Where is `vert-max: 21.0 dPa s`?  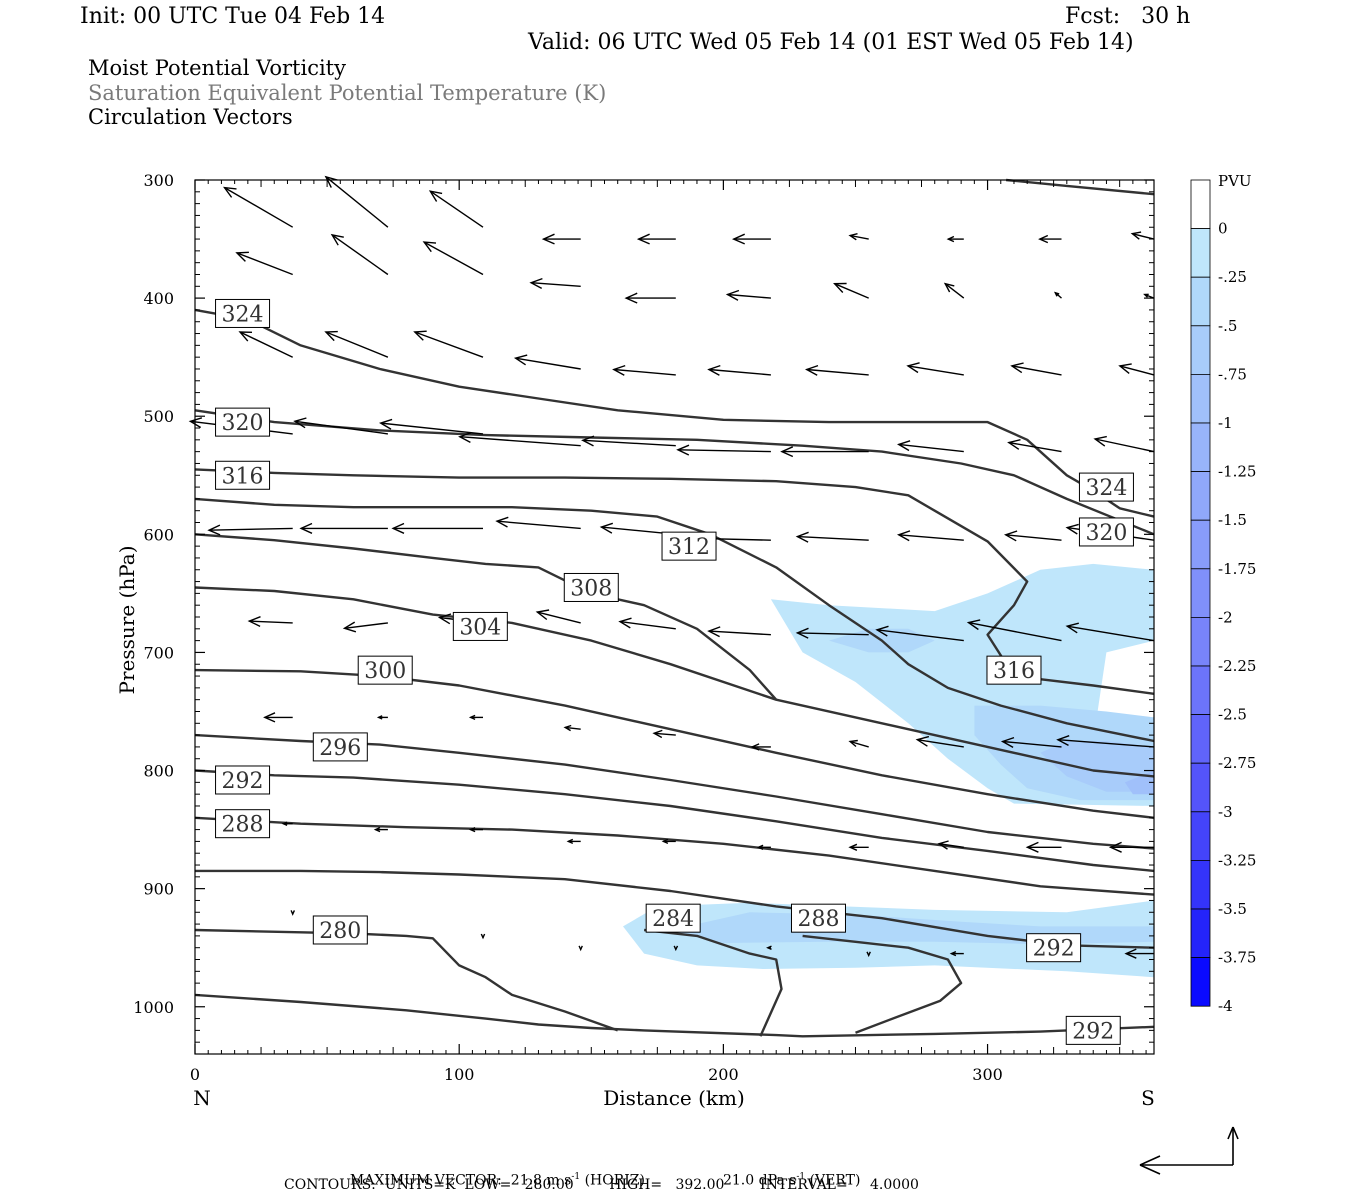 vert-max: 21.0 dPa s is located at coordinates (759, 1180).